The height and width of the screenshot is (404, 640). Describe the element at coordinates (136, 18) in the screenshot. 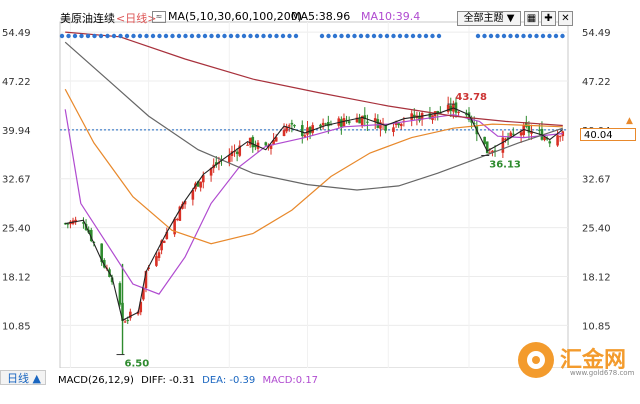

I see `period-link: <日线>` at that location.